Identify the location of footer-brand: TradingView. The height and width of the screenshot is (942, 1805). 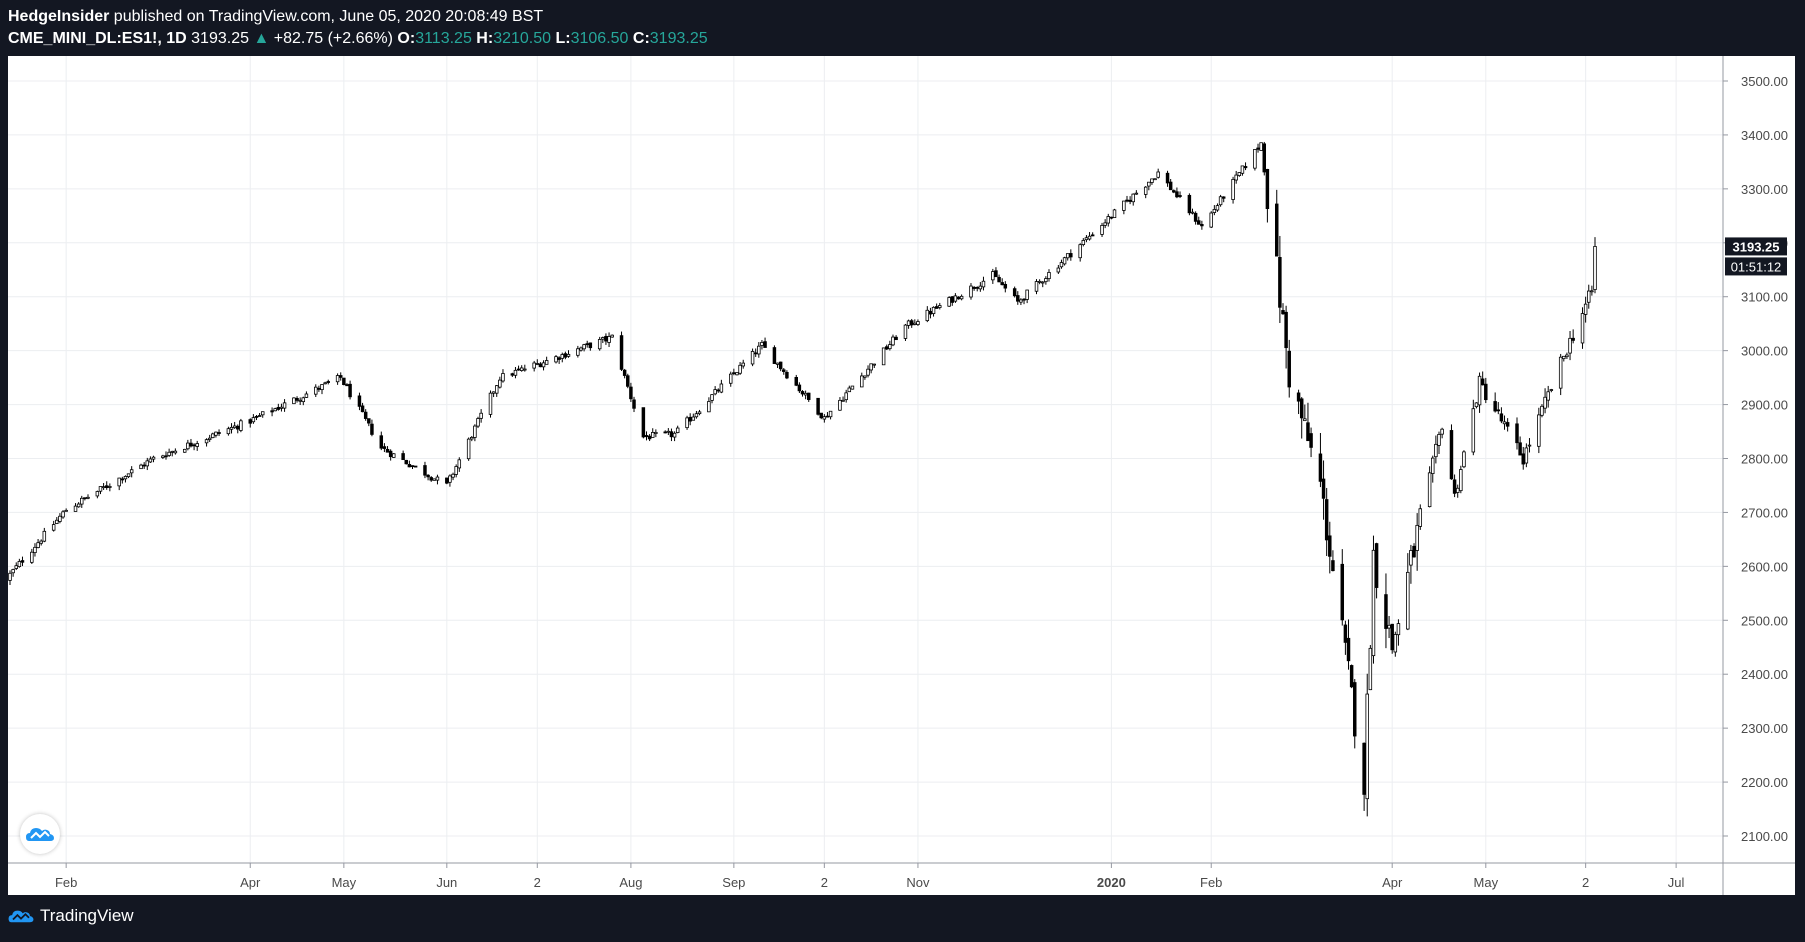
(87, 915).